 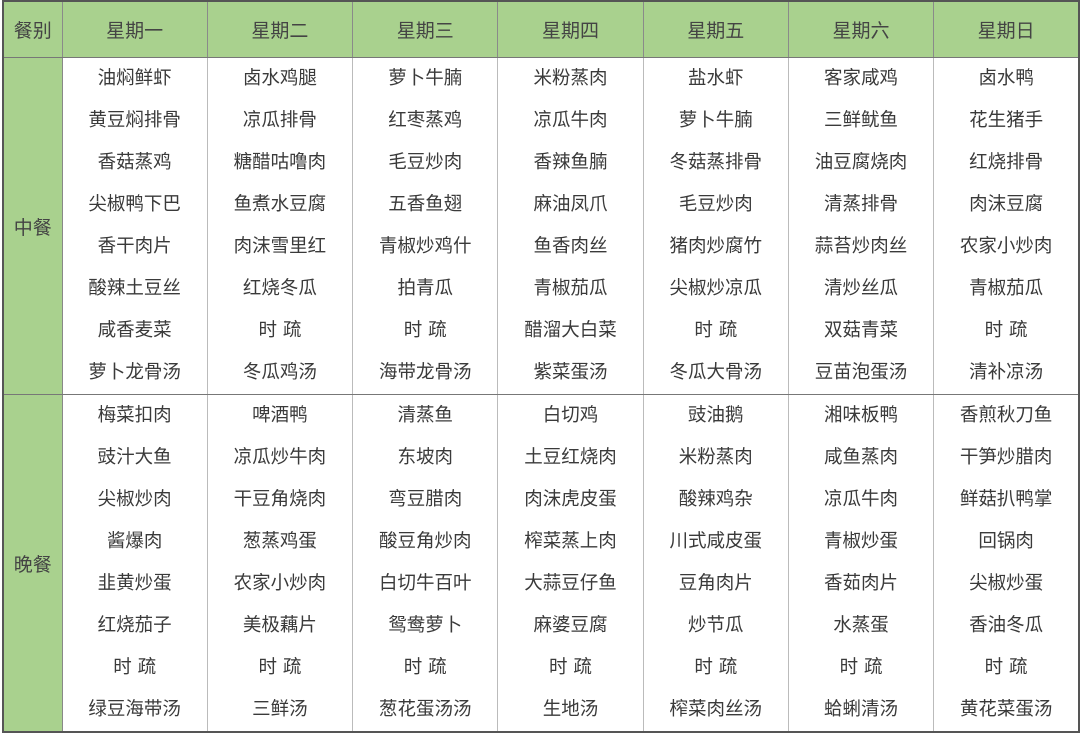 What do you see at coordinates (570, 415) in the screenshot?
I see `dish-item: 白切鸡` at bounding box center [570, 415].